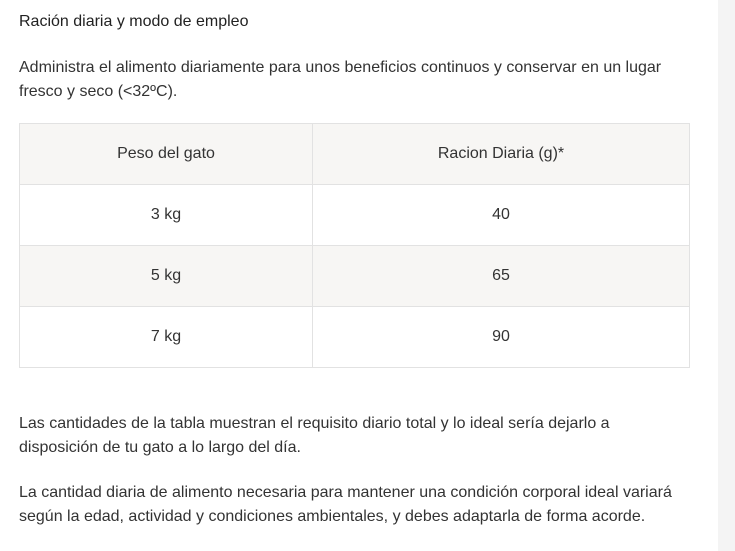  I want to click on section-title: Ración diaria y modo de empleo, so click(134, 21).